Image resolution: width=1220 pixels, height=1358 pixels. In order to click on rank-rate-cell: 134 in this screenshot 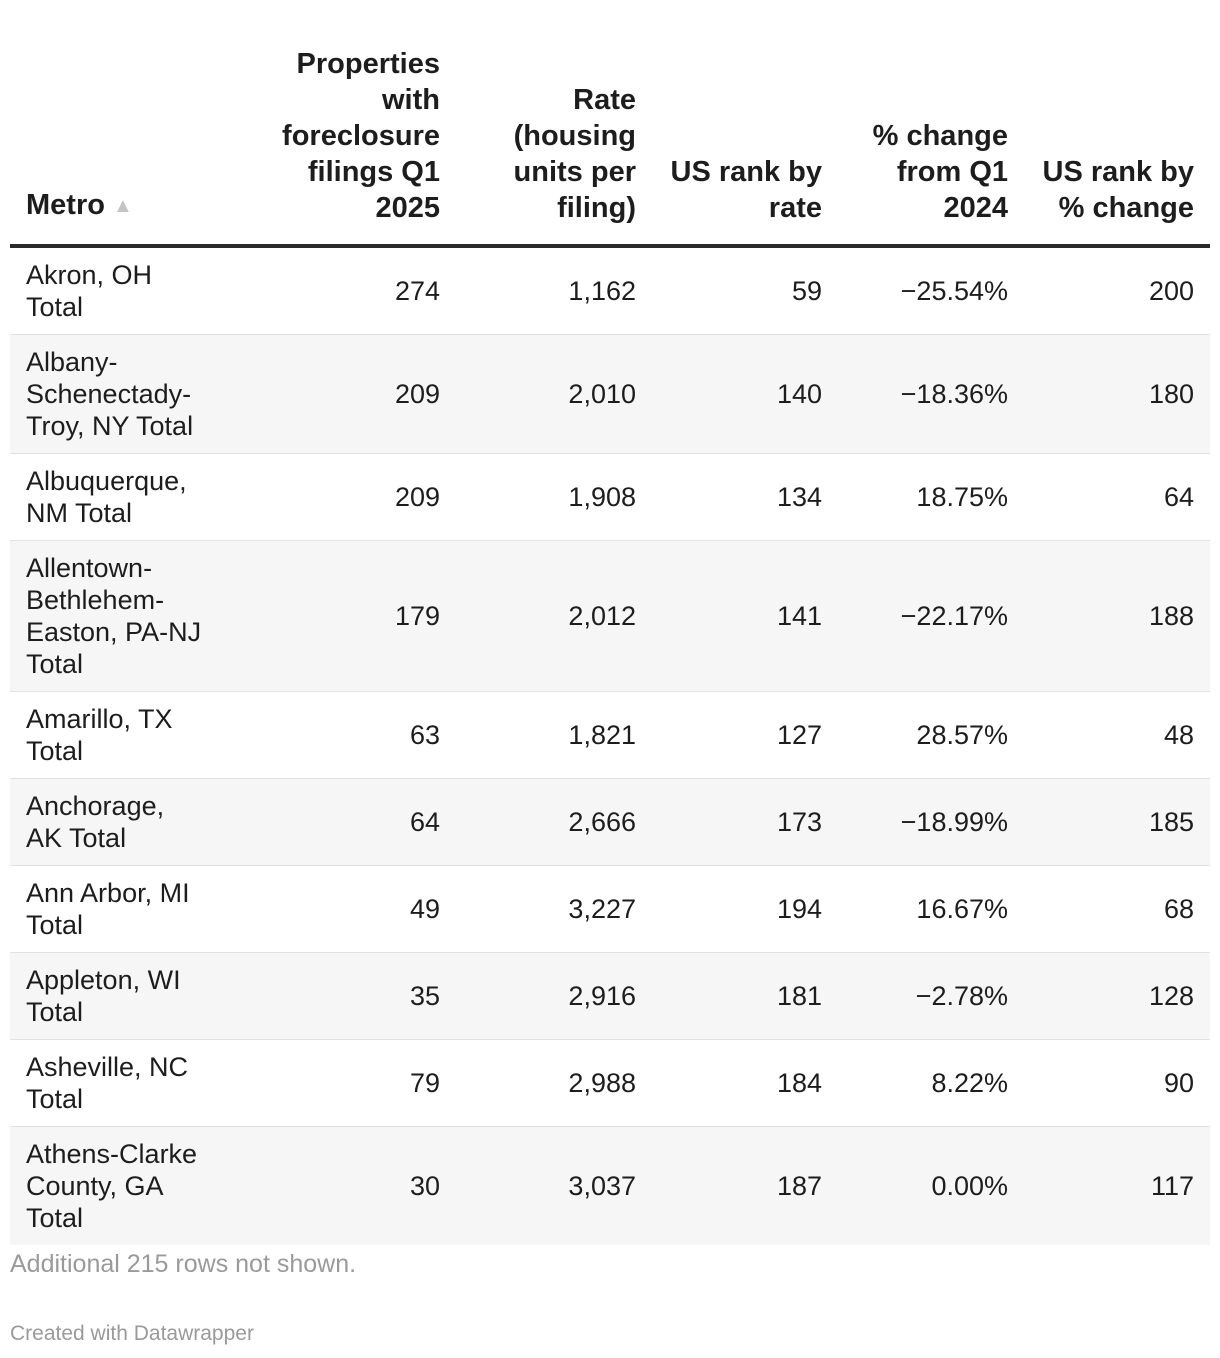, I will do `click(745, 497)`.